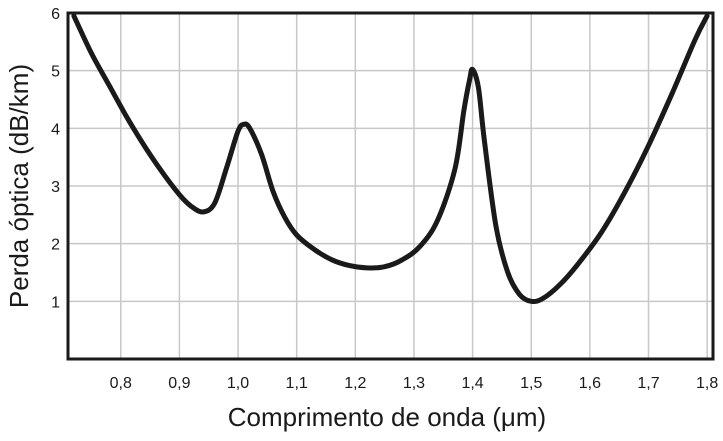  What do you see at coordinates (55, 302) in the screenshot?
I see `y-tick-label: 1` at bounding box center [55, 302].